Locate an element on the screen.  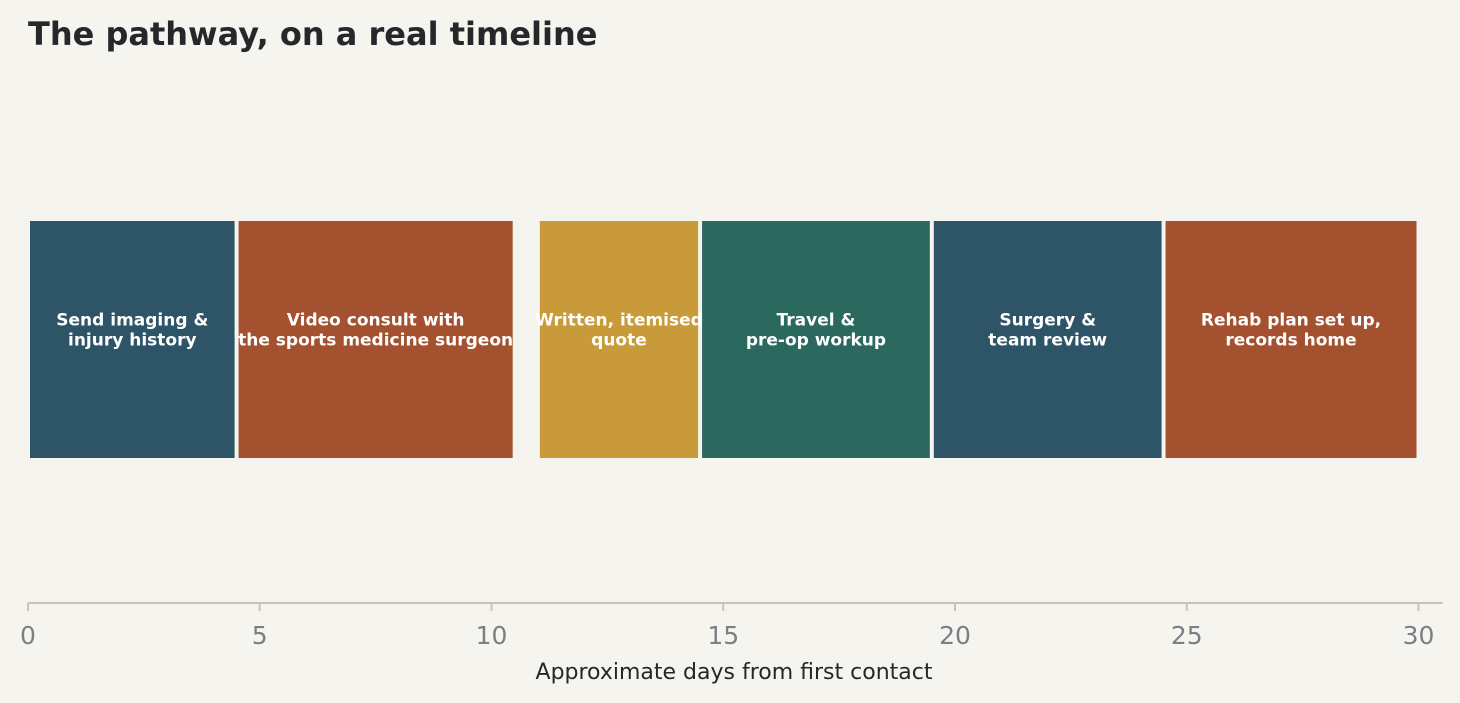
x-tick-label: 20 is located at coordinates (955, 635).